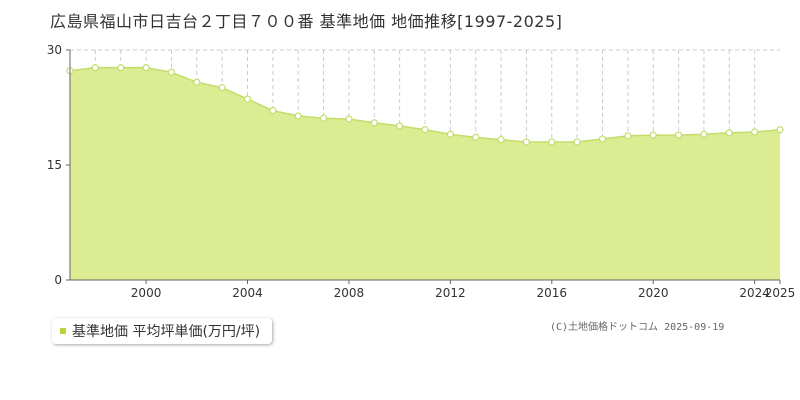 The width and height of the screenshot is (800, 400). Describe the element at coordinates (247, 293) in the screenshot. I see `x-tick-label: 2004` at that location.